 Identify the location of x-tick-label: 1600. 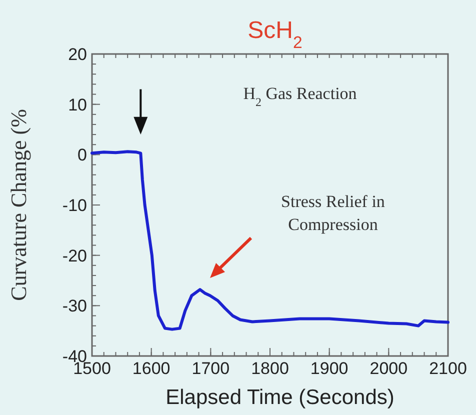
(151, 368).